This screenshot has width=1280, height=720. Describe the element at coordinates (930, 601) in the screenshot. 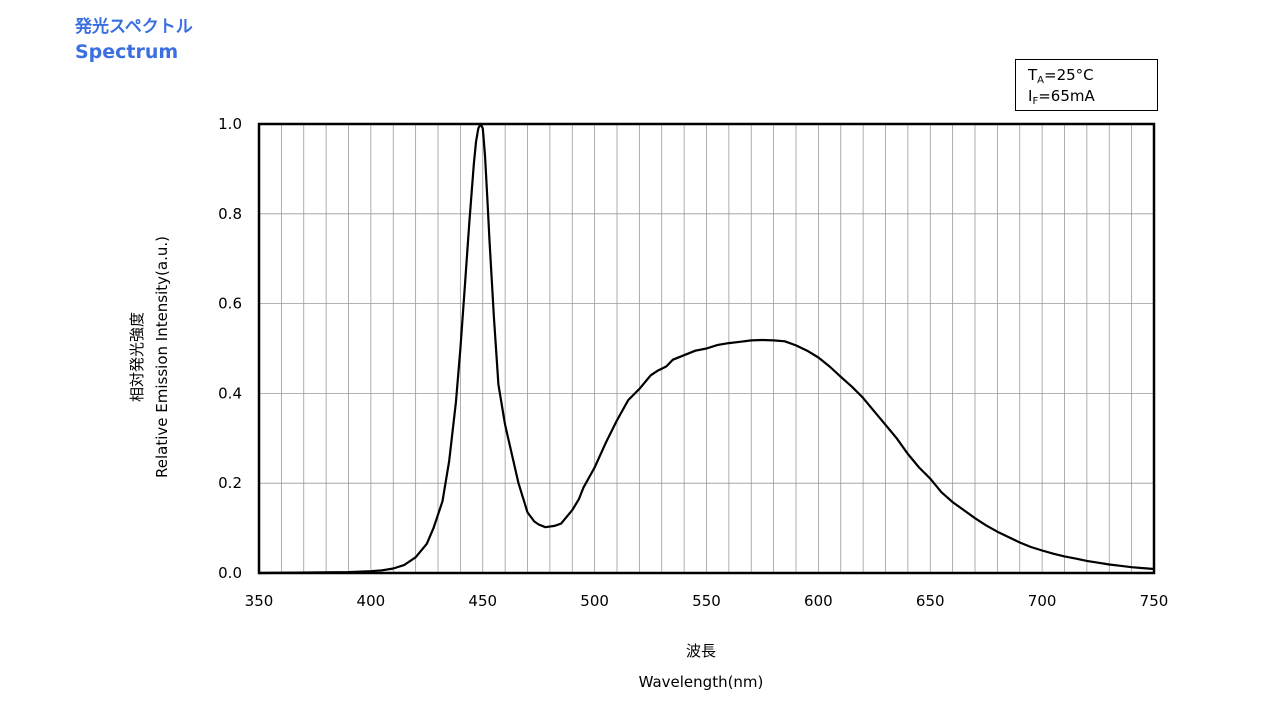

I see `x-tick-label: 650` at that location.